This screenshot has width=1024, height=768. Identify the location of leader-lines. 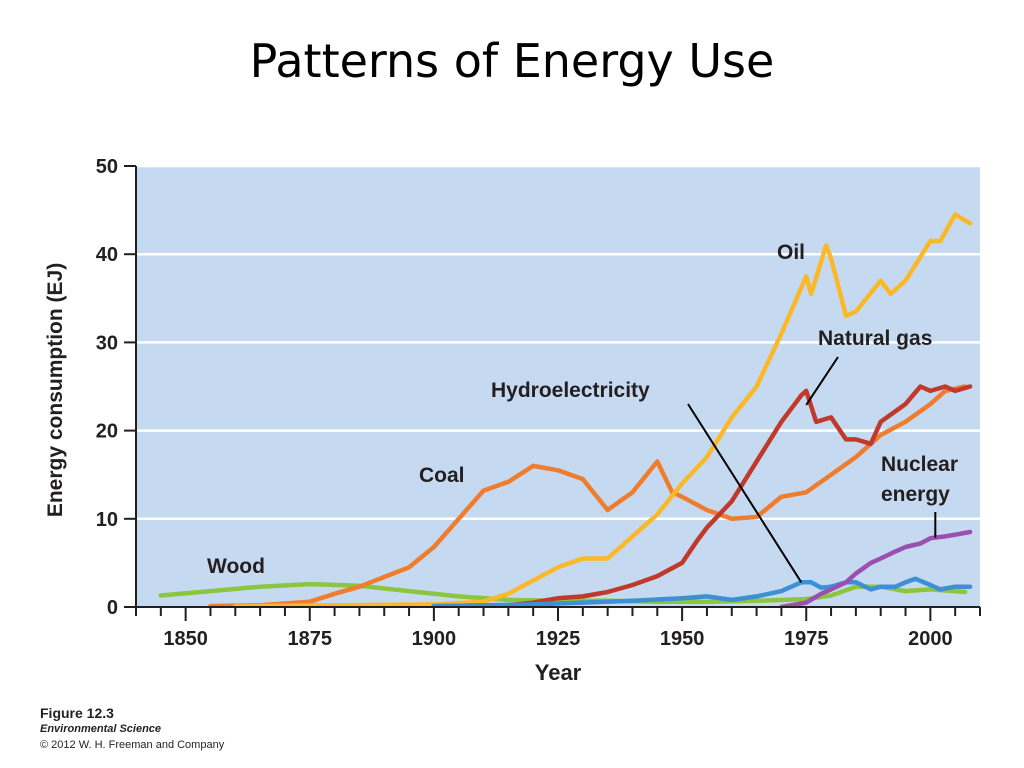
(812, 469).